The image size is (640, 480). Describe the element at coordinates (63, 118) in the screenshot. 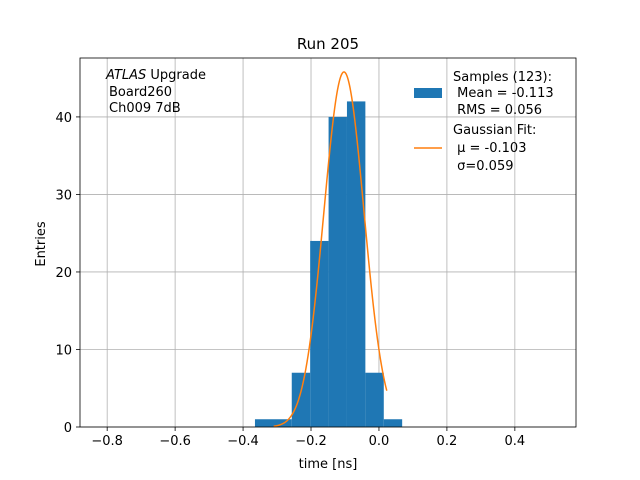

I see `y-tick-label: 40` at that location.